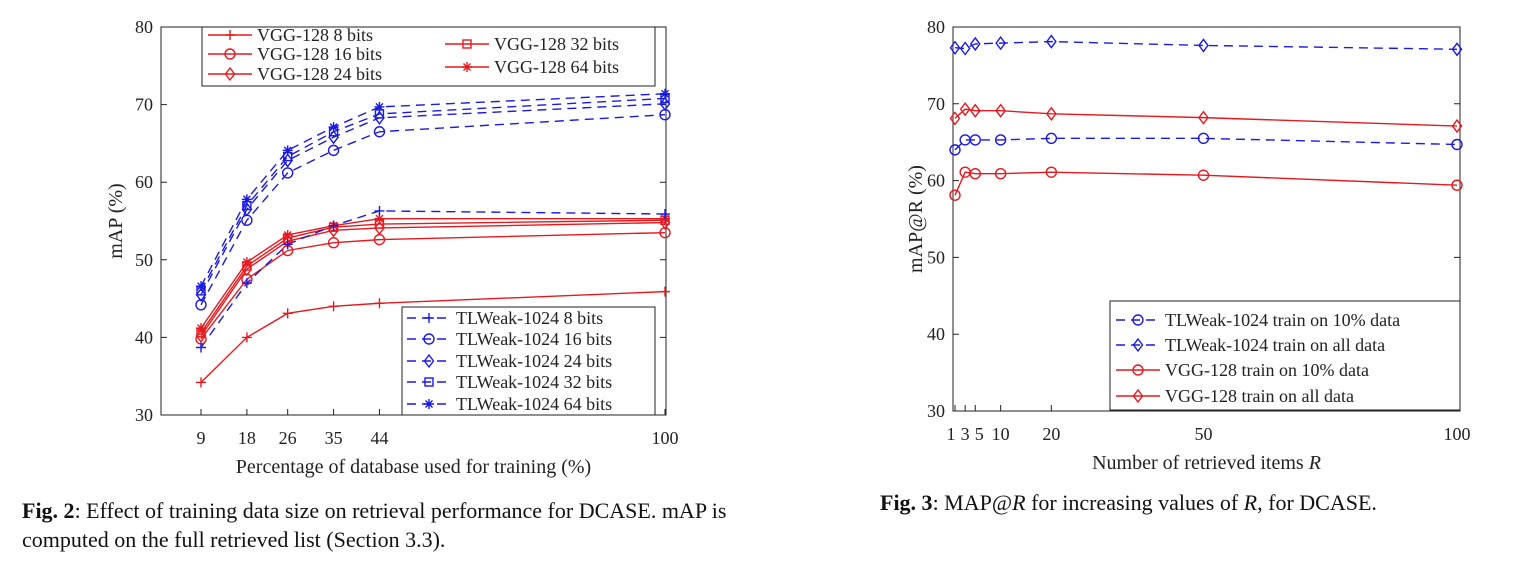 Image resolution: width=1538 pixels, height=563 pixels. What do you see at coordinates (556, 67) in the screenshot?
I see `legend-label: VGG-128 64 bits` at bounding box center [556, 67].